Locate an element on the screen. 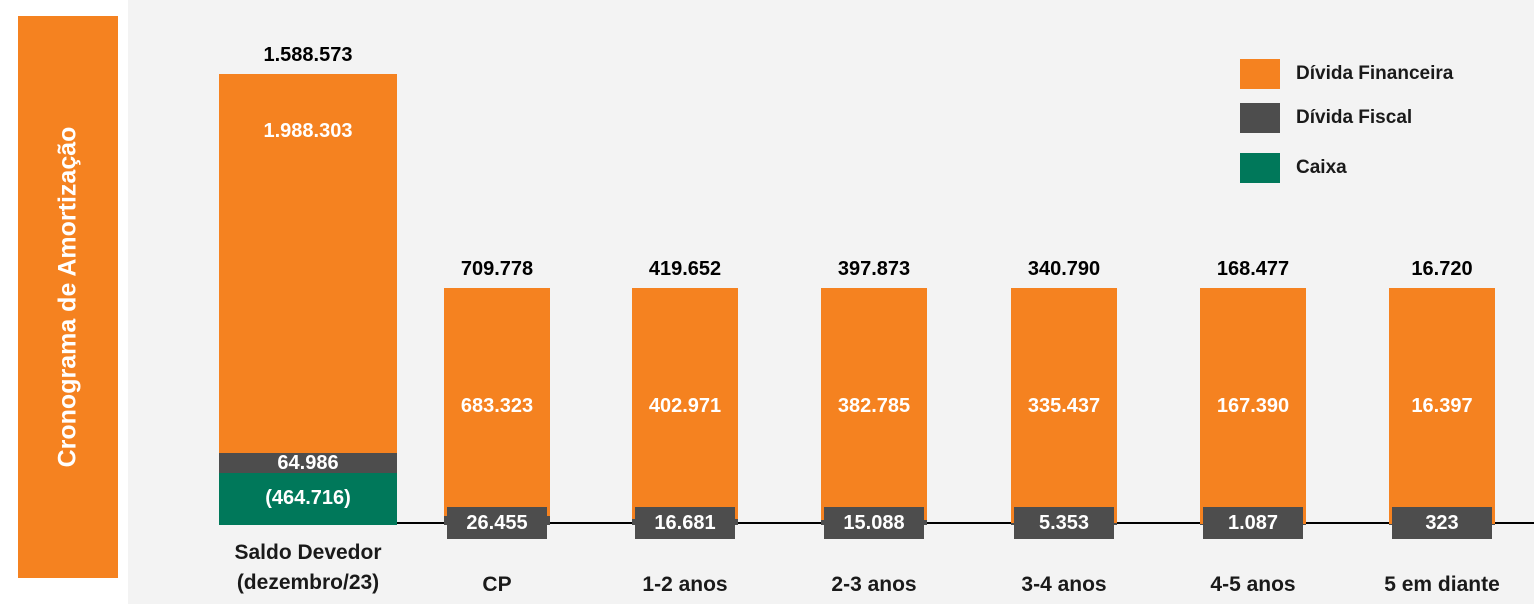 Image resolution: width=1534 pixels, height=604 pixels. data-label: 5.353 is located at coordinates (1064, 523).